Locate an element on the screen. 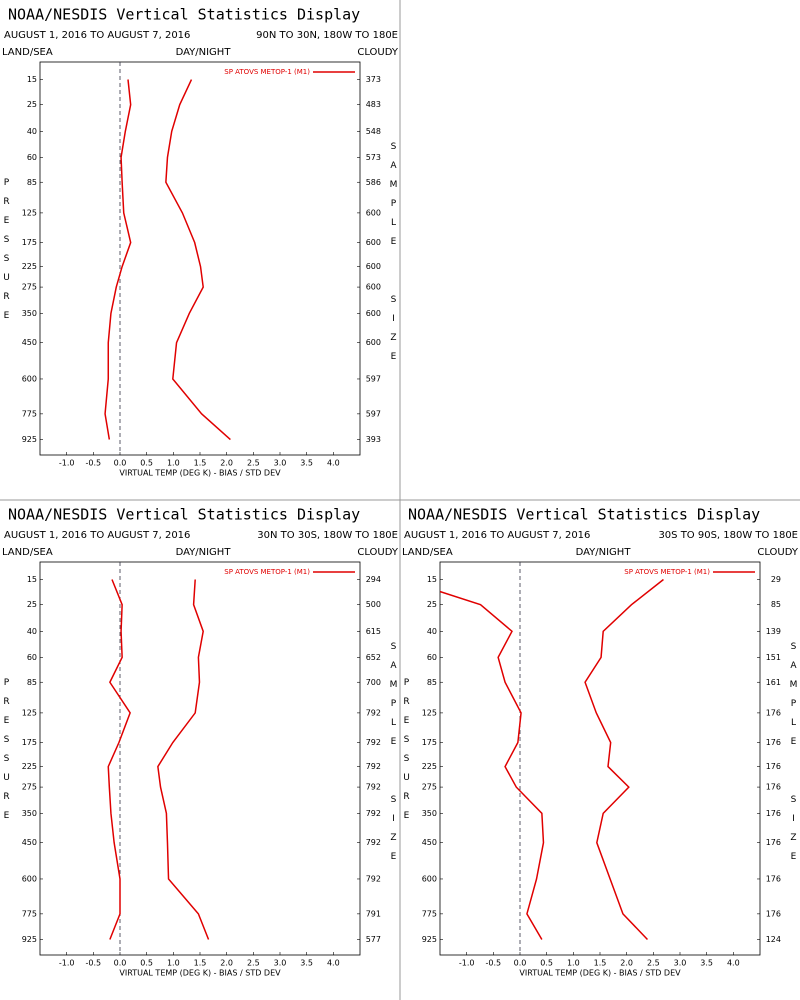  sample-size: 373 is located at coordinates (373, 79).